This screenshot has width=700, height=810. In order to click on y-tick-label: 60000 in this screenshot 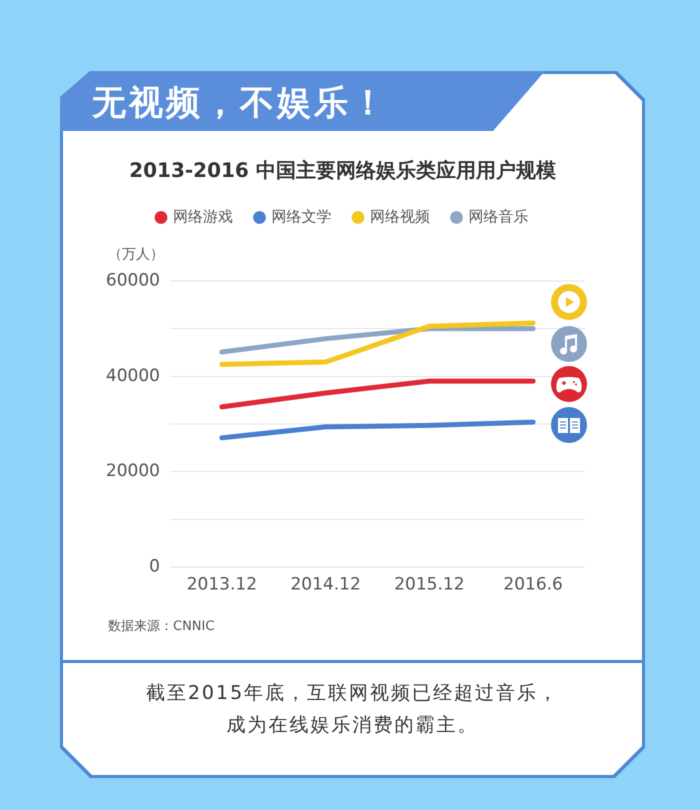, I will do `click(133, 280)`.